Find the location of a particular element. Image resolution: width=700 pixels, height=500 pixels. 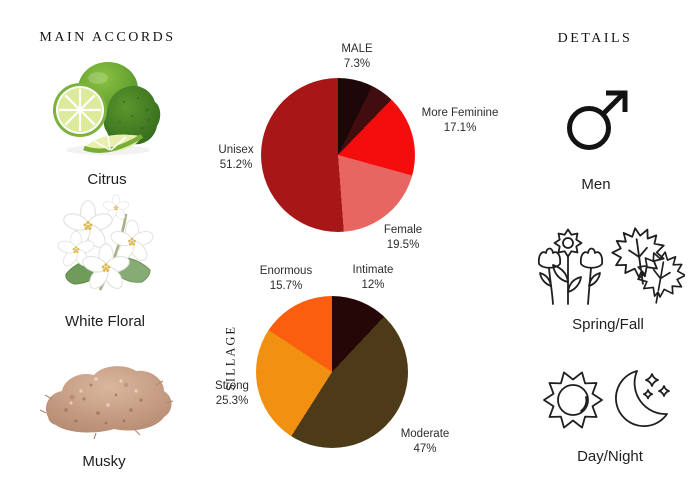

pie-label-moderate: Moderate 47% is located at coordinates (425, 442).